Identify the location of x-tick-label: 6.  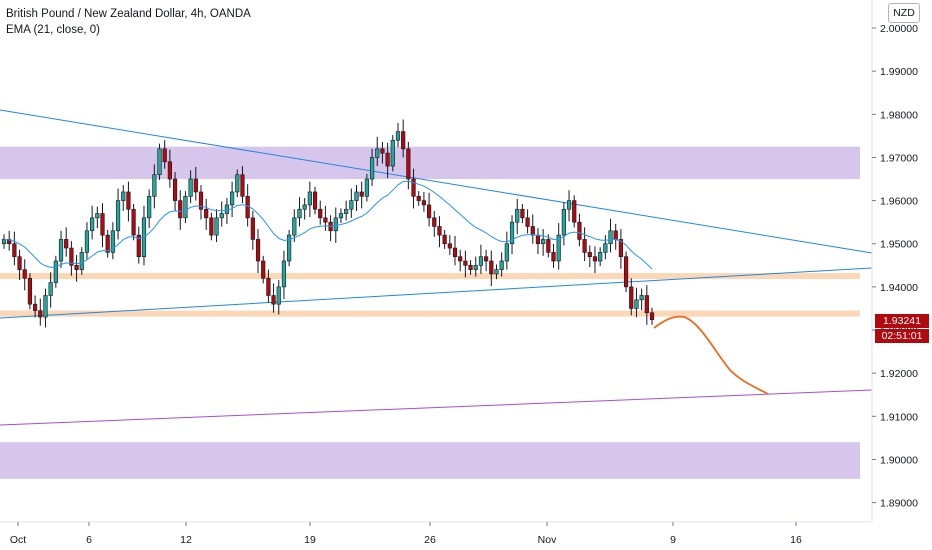
(89, 540).